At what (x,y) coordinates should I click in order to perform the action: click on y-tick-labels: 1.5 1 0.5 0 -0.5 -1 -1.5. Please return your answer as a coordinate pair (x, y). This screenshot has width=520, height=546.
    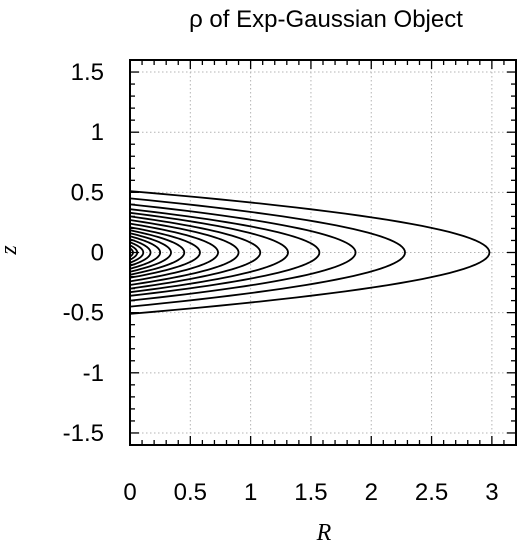
    Looking at the image, I should click on (83, 253).